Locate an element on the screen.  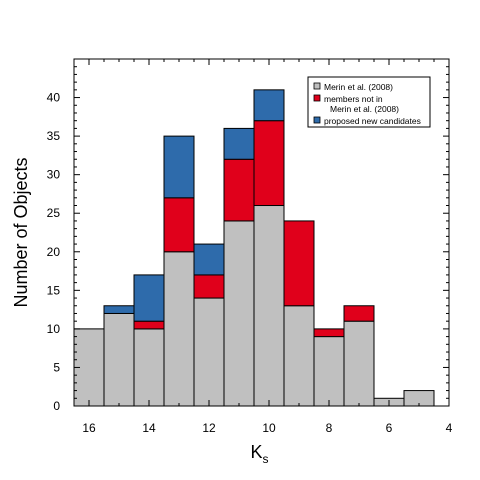
x-tick-label-4: 4 is located at coordinates (449, 428).